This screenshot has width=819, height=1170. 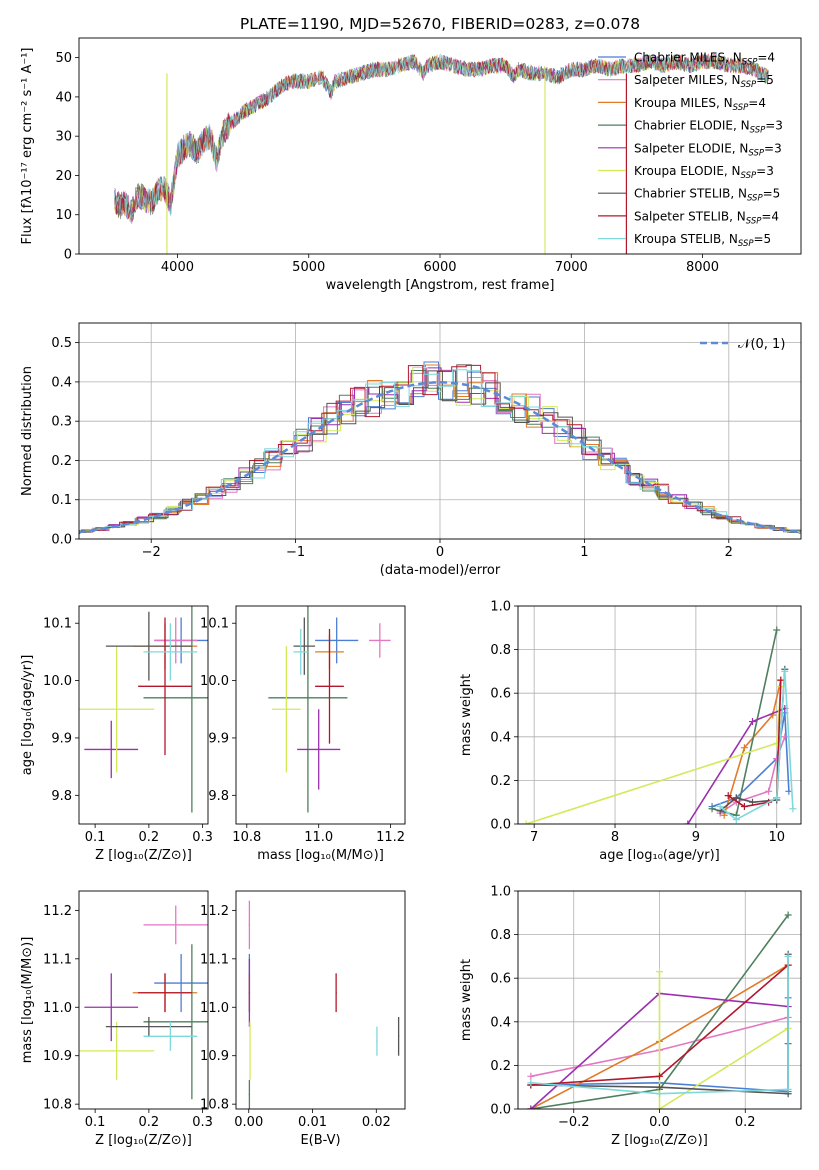 What do you see at coordinates (704, 81) in the screenshot?
I see `legend-label: Salpeter MILES, NSSP=5` at bounding box center [704, 81].